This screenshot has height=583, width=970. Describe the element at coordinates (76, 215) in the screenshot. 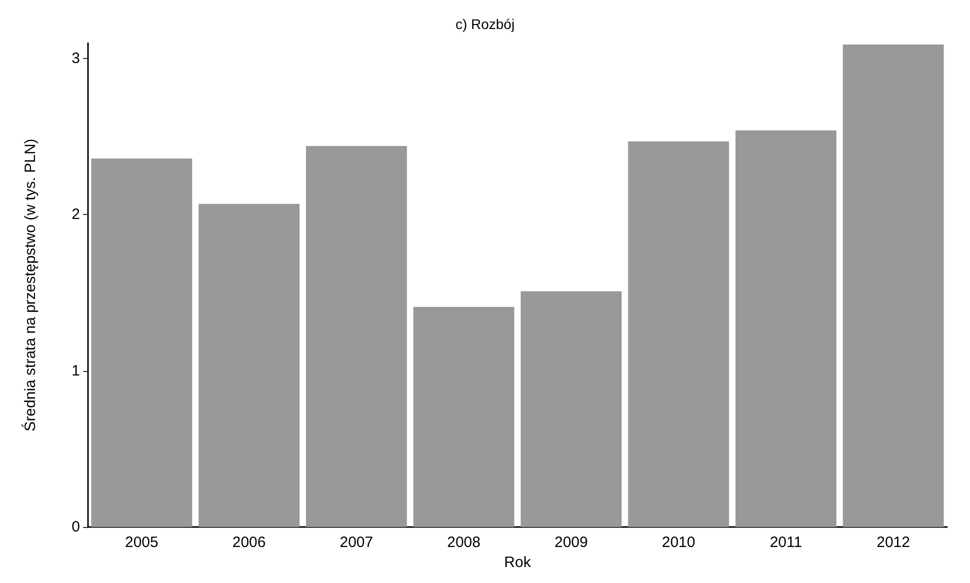

I see `y-tick-label: 2` at that location.